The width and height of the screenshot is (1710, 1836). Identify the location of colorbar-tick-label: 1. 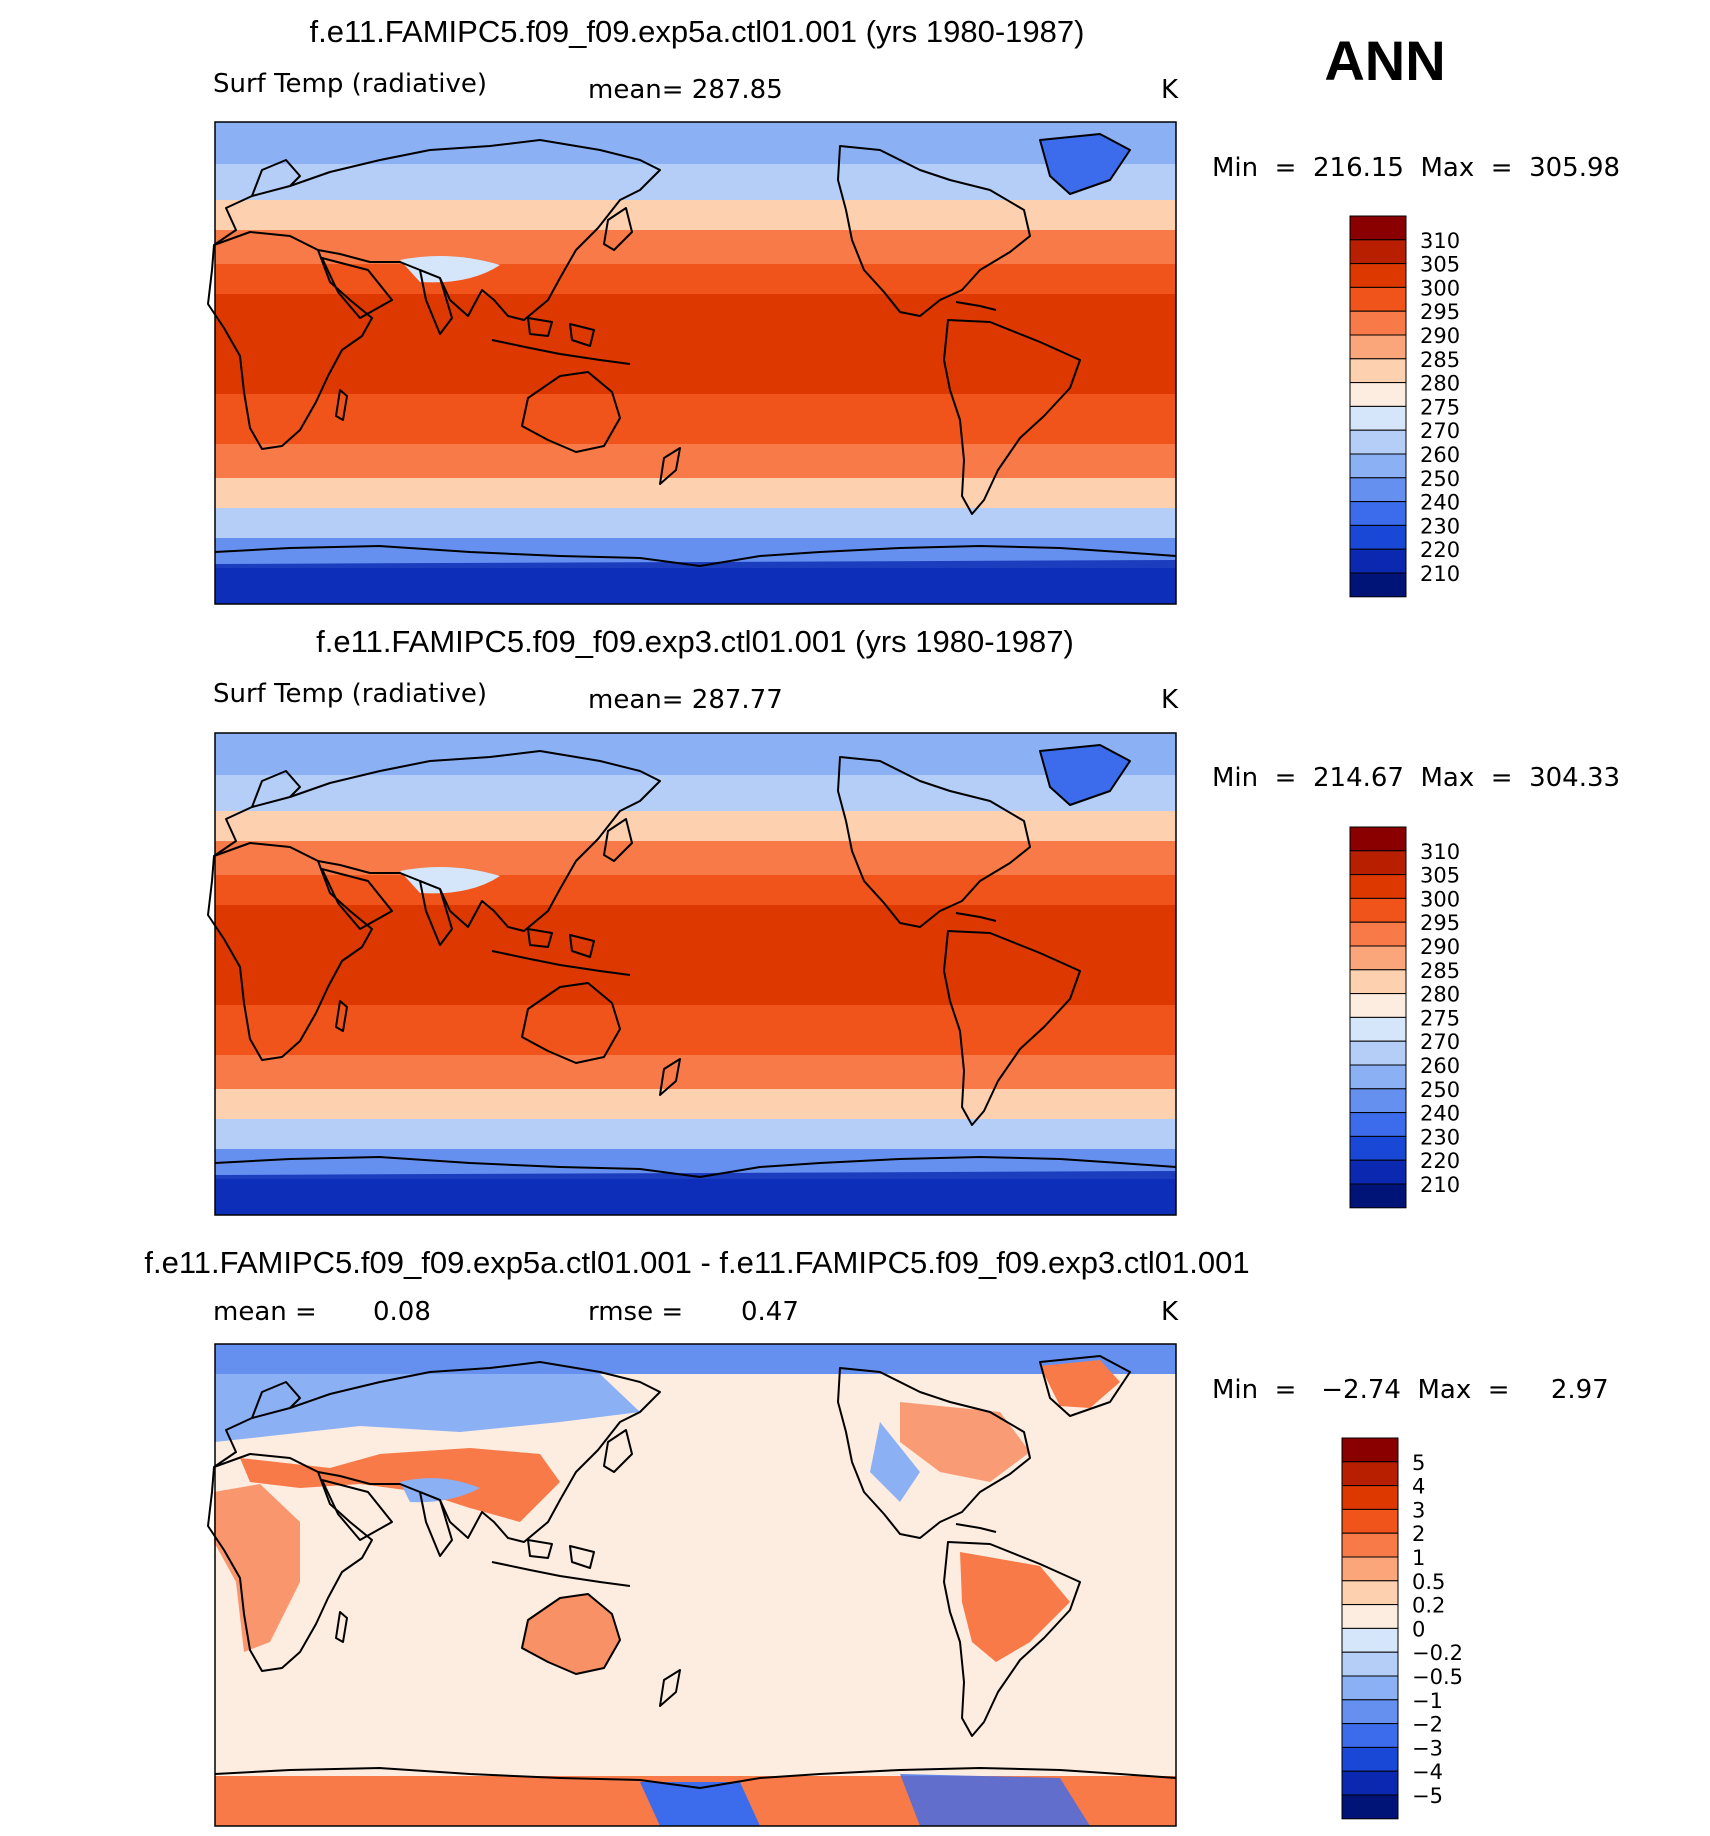
(1418, 1558).